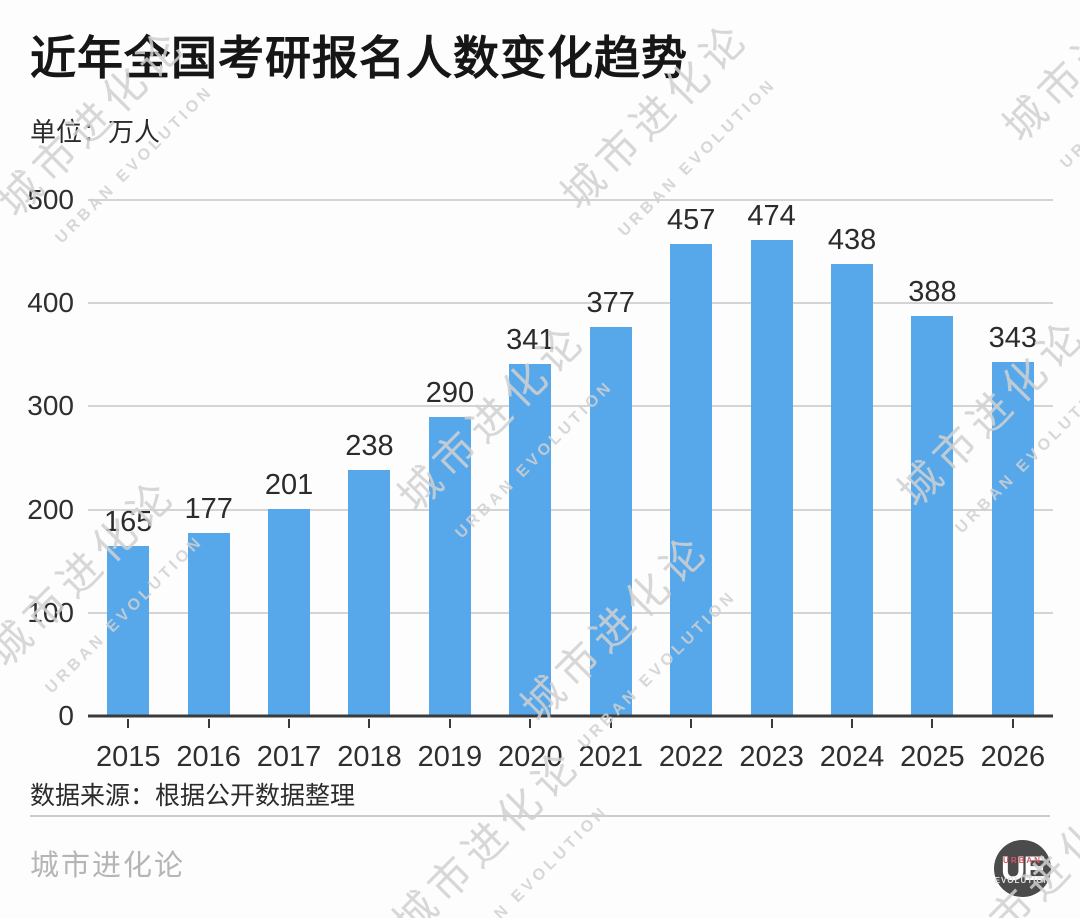 The height and width of the screenshot is (918, 1080). What do you see at coordinates (530, 757) in the screenshot?
I see `x-axis-label: 2020` at bounding box center [530, 757].